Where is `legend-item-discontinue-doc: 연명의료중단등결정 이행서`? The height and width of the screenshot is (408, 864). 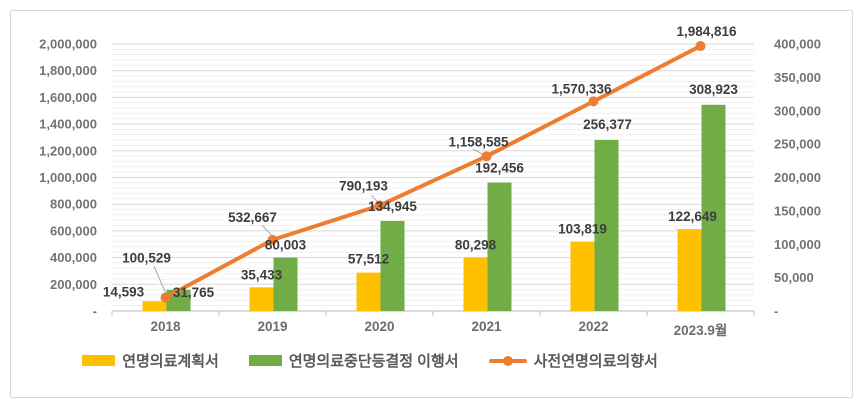 legend-item-discontinue-doc: 연명의료중단등결정 이행서 is located at coordinates (353, 360).